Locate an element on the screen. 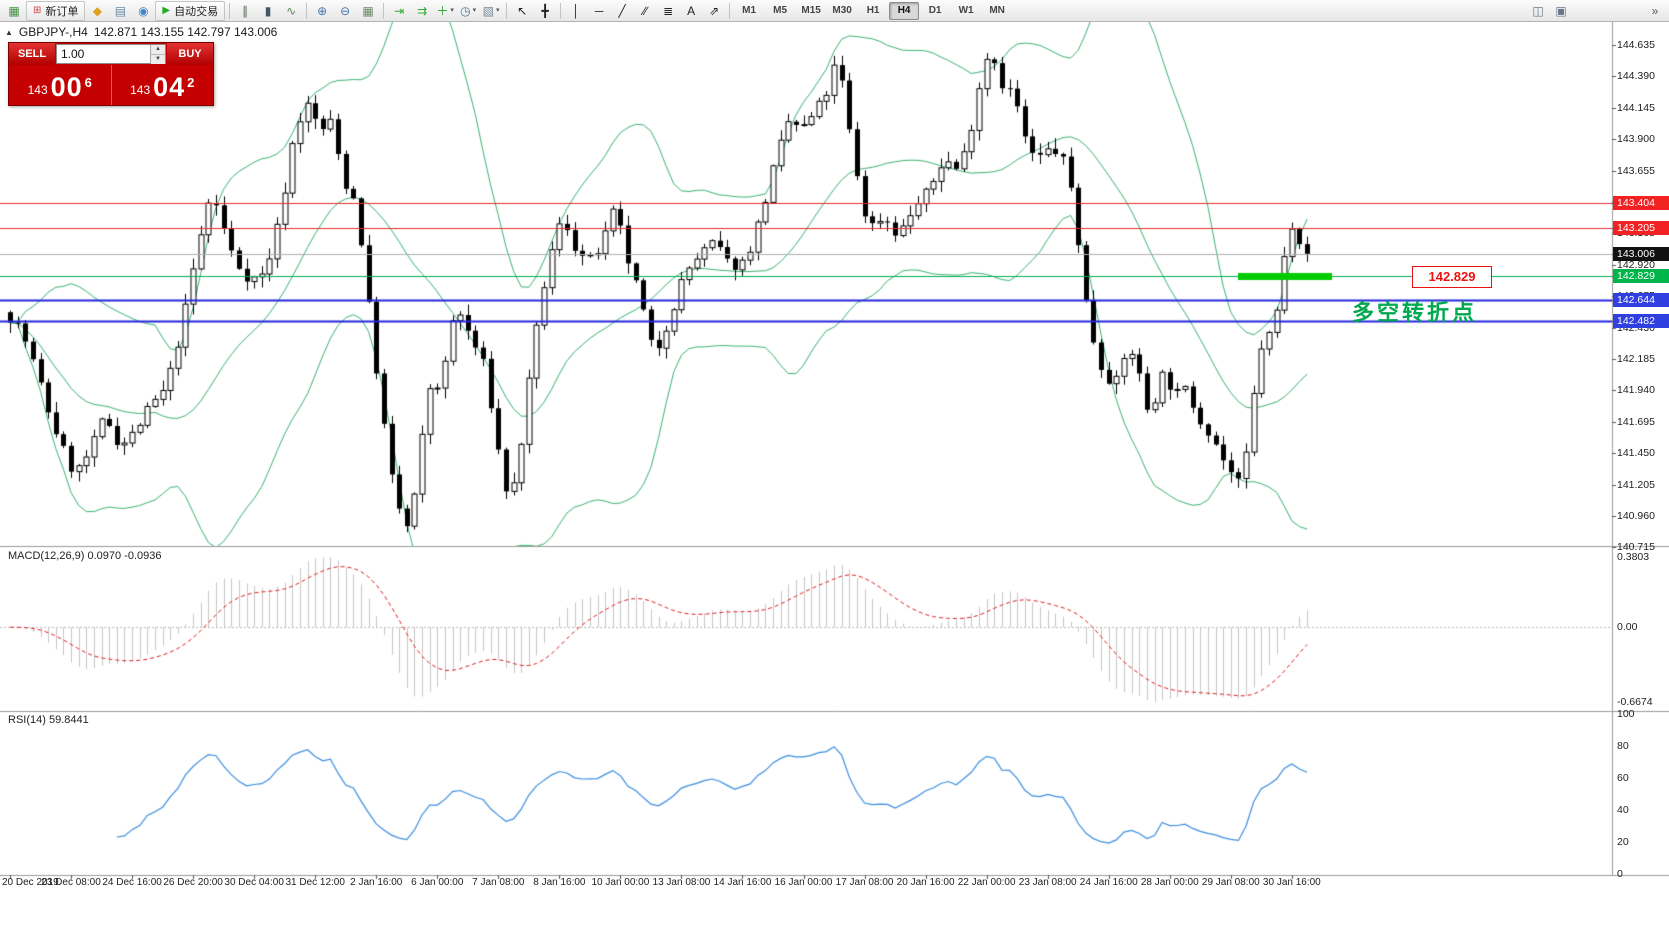  trendline-icon: ╱ is located at coordinates (622, 10).